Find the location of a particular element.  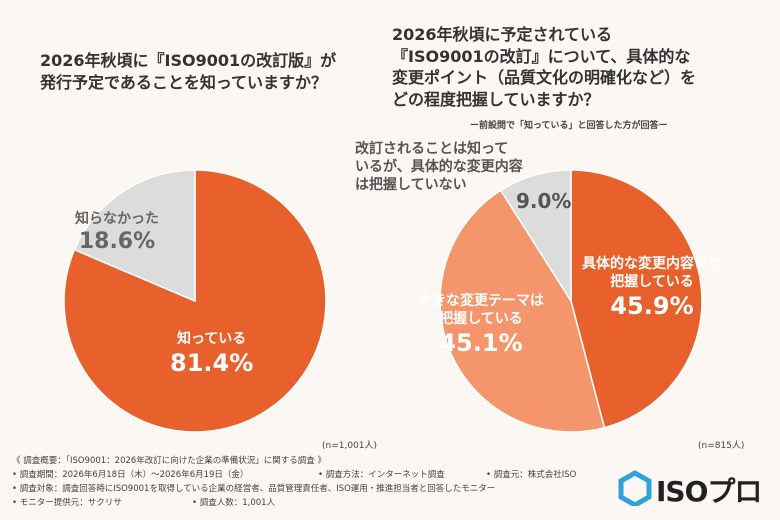

survey-count: • 調査人数：1,001人 is located at coordinates (234, 503).